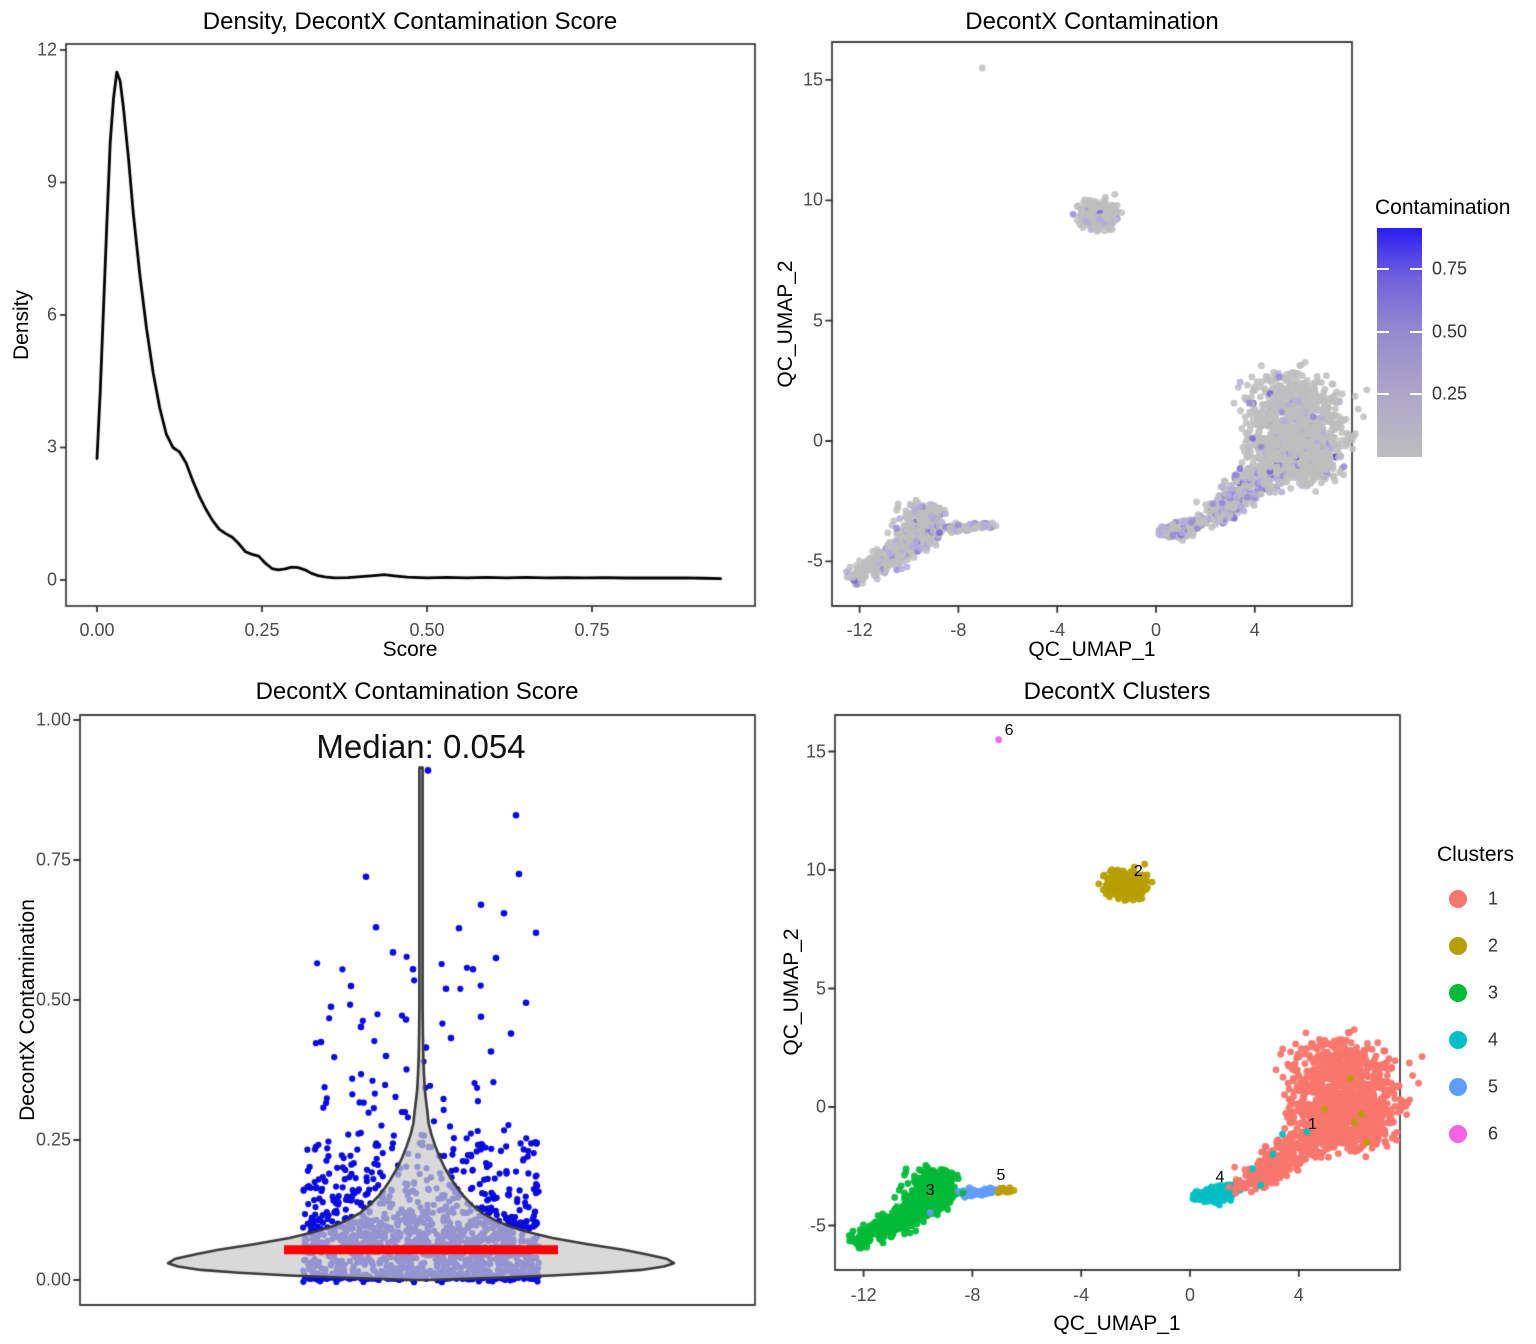 The height and width of the screenshot is (1344, 1536). I want to click on cluster-key-label-5: 5, so click(1493, 1086).